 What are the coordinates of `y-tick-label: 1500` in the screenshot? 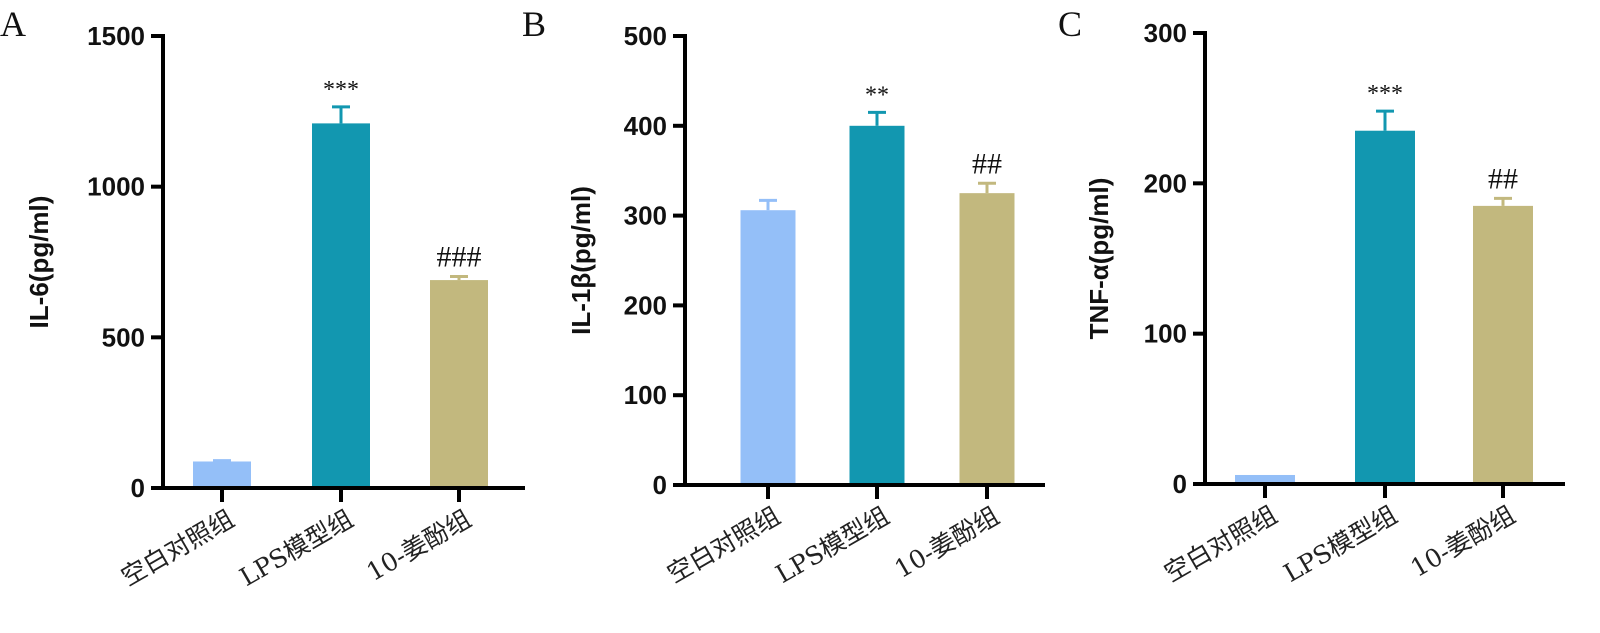 It's located at (116, 36).